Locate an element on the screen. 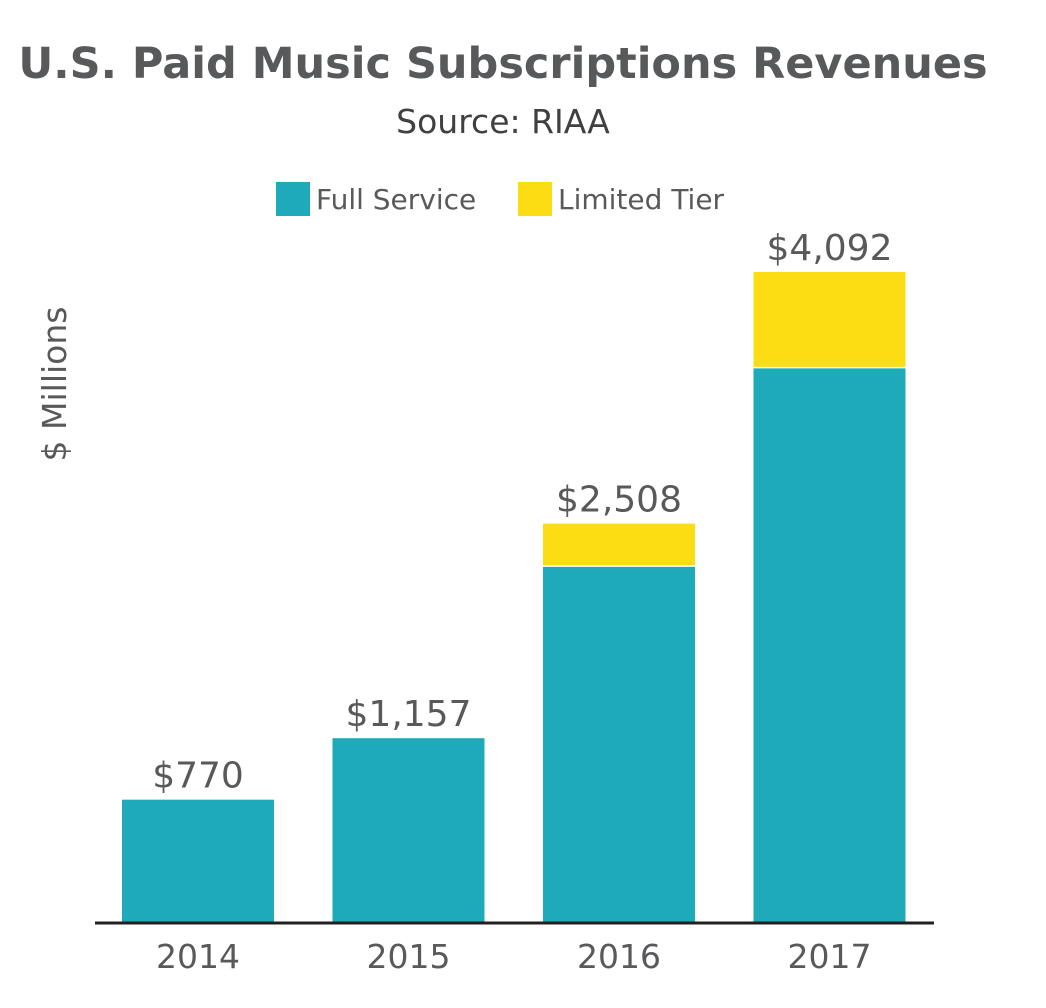  bar-full-service-2015 is located at coordinates (408, 830).